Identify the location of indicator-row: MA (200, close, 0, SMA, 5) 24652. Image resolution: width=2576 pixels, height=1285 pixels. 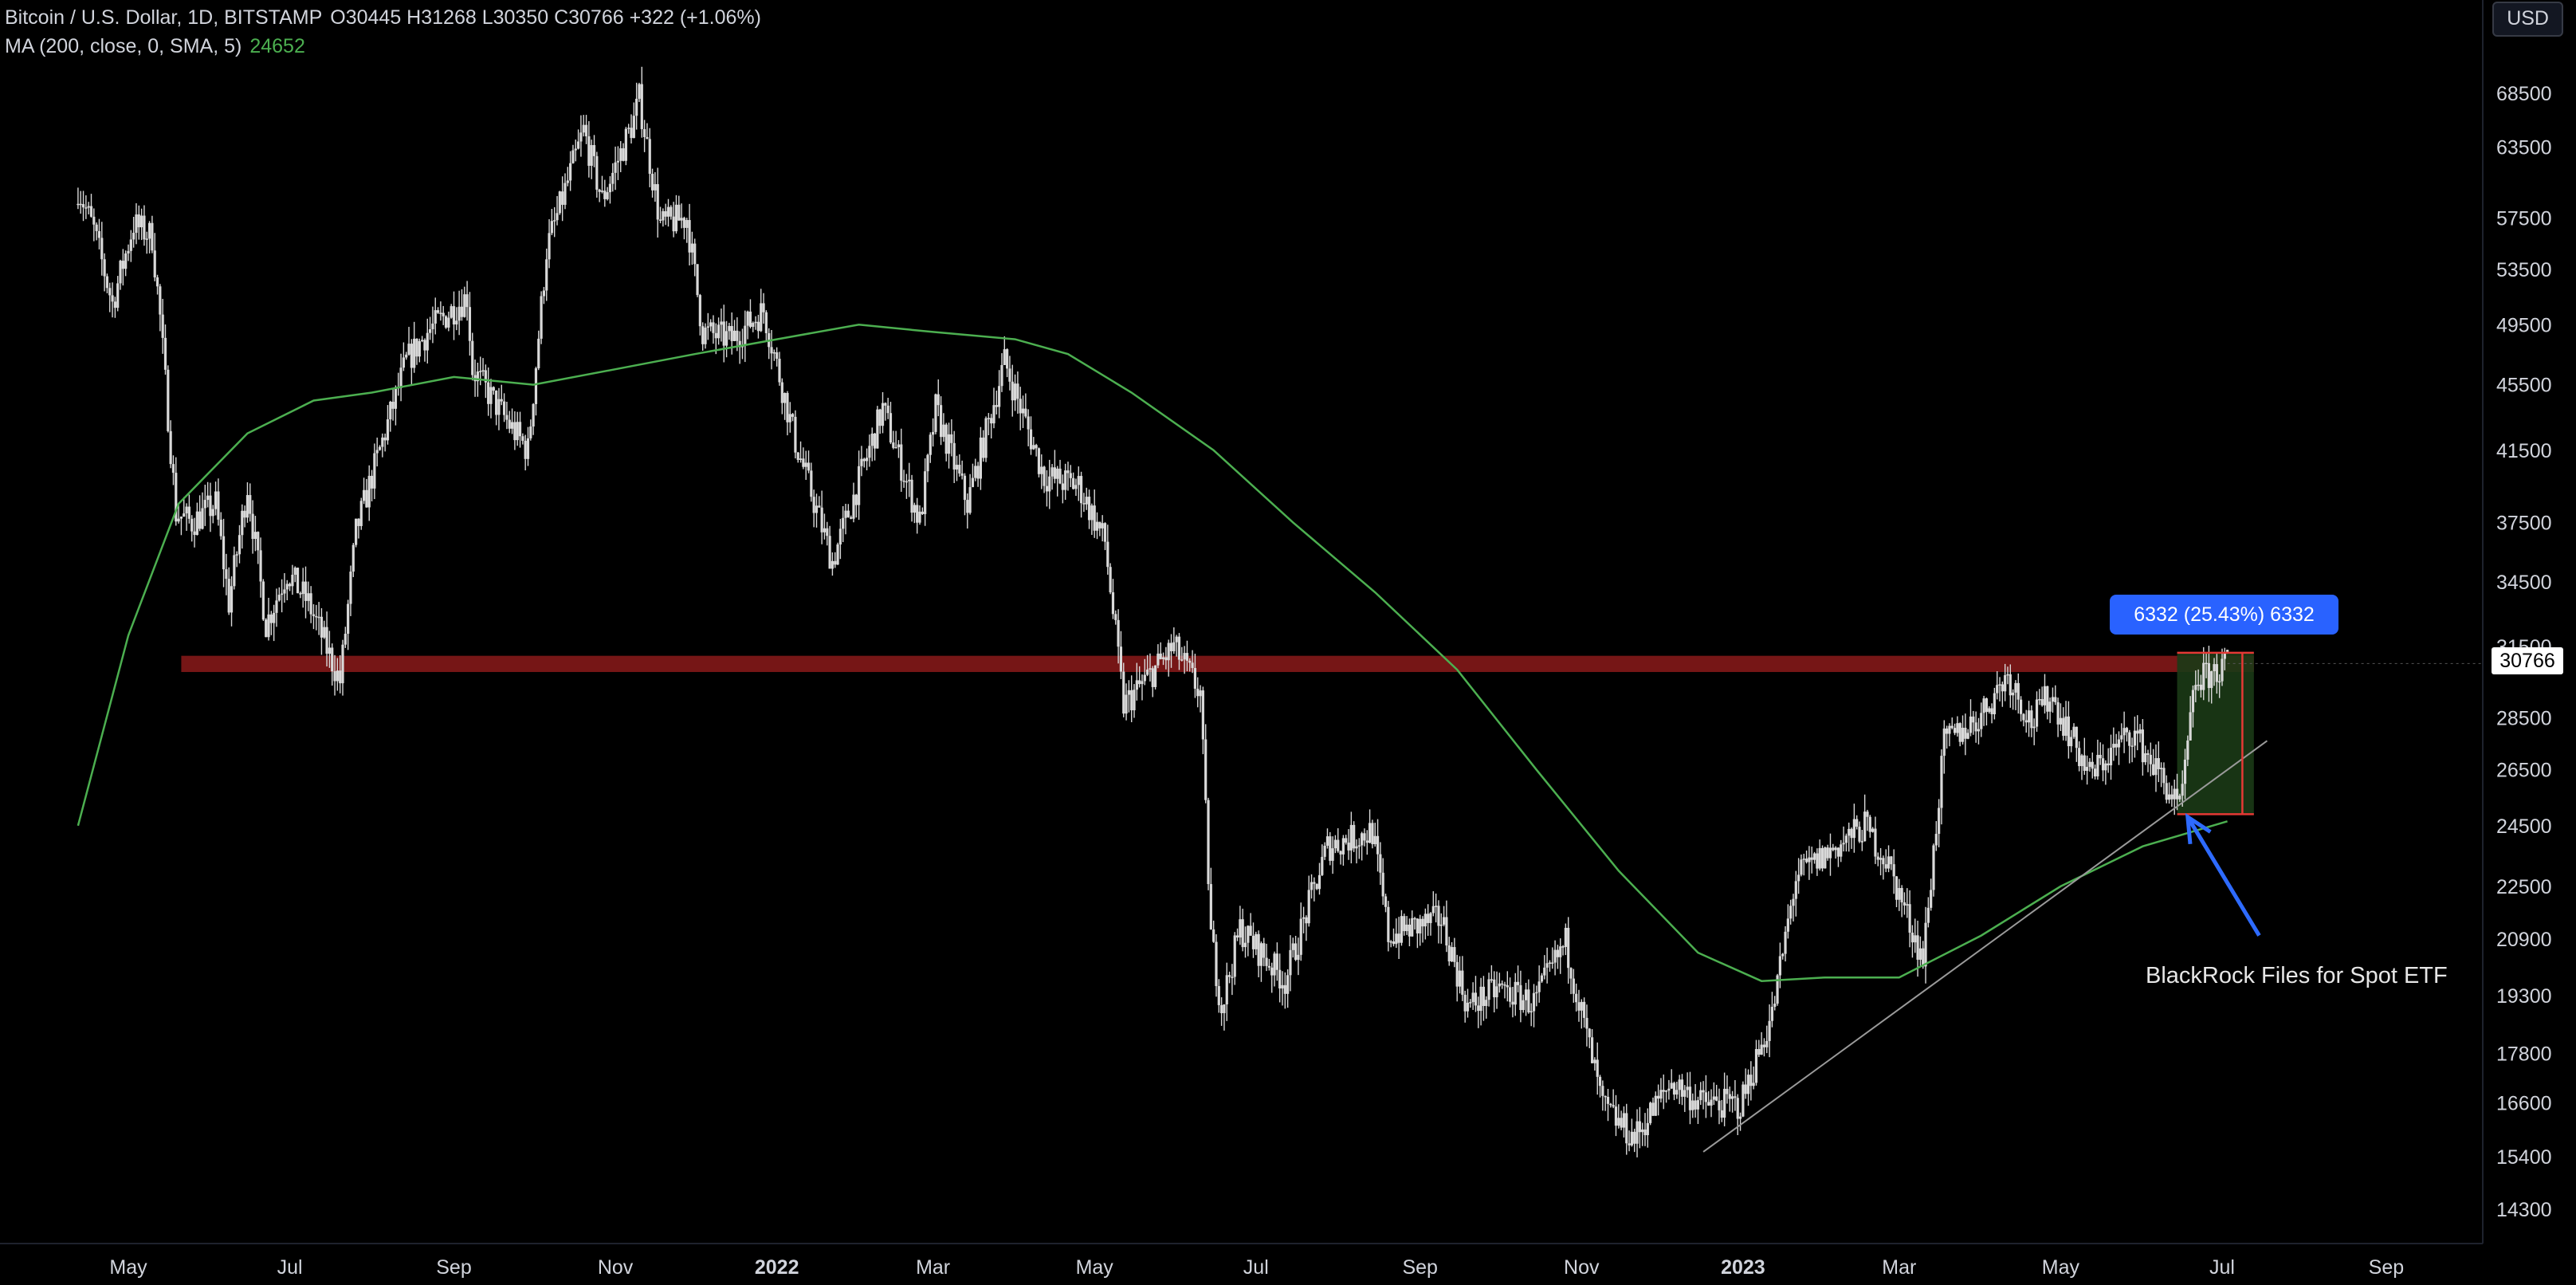
(383, 46).